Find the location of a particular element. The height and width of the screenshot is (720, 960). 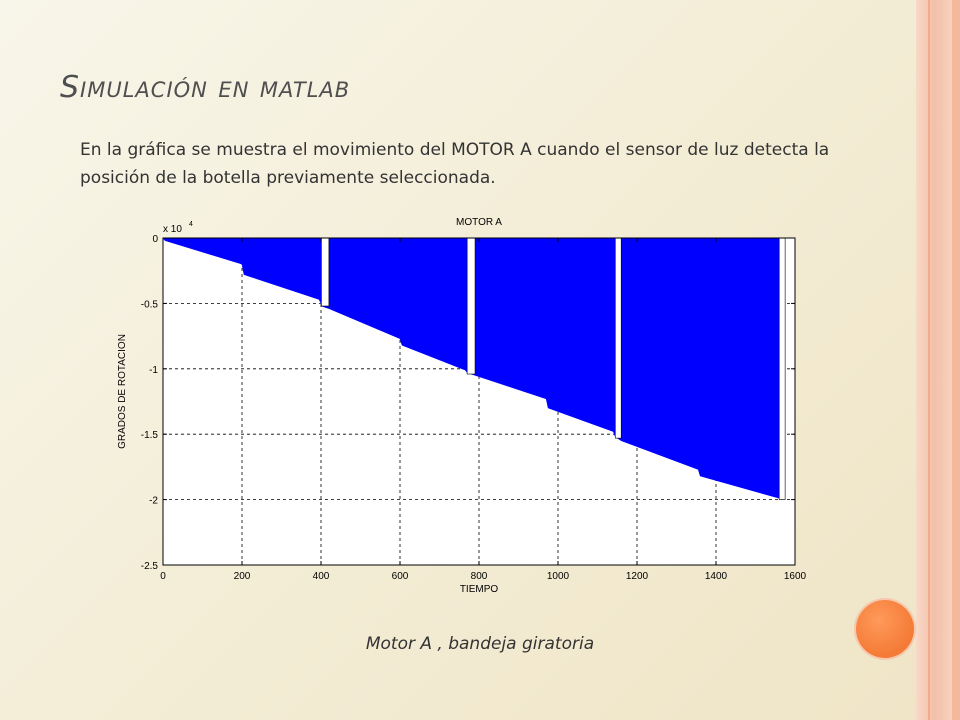

y-axis-label: GRADOS DE ROTACION is located at coordinates (122, 391).